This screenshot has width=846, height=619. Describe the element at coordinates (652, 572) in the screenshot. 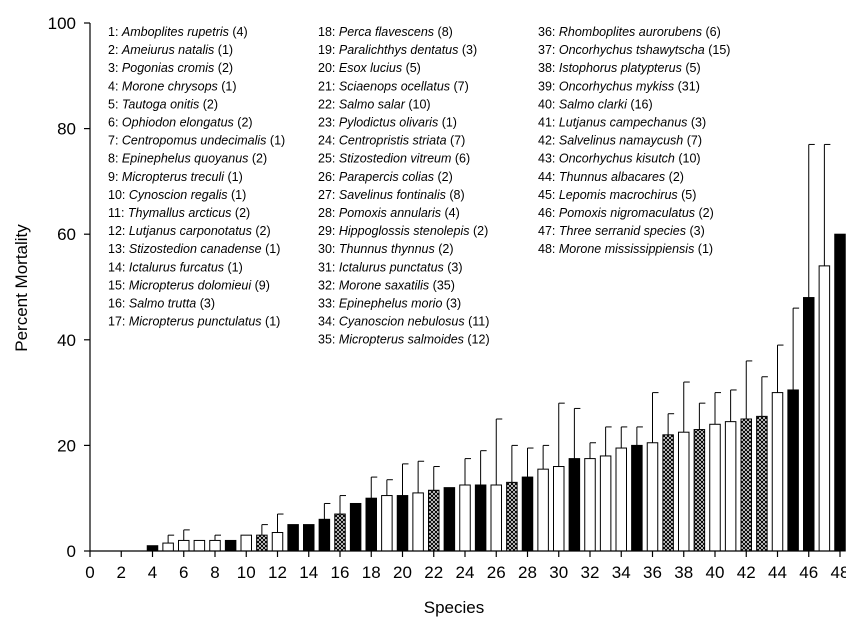

I see `x-tick-label-36: 36` at that location.